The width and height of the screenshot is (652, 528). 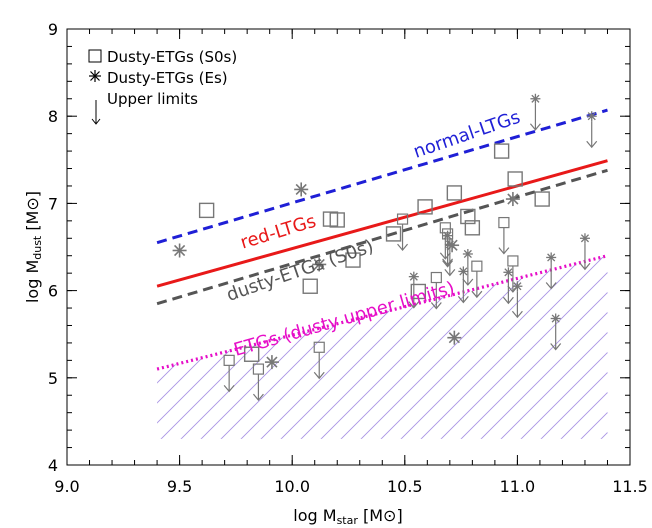 What do you see at coordinates (53, 465) in the screenshot?
I see `y-tick-label: 4` at bounding box center [53, 465].